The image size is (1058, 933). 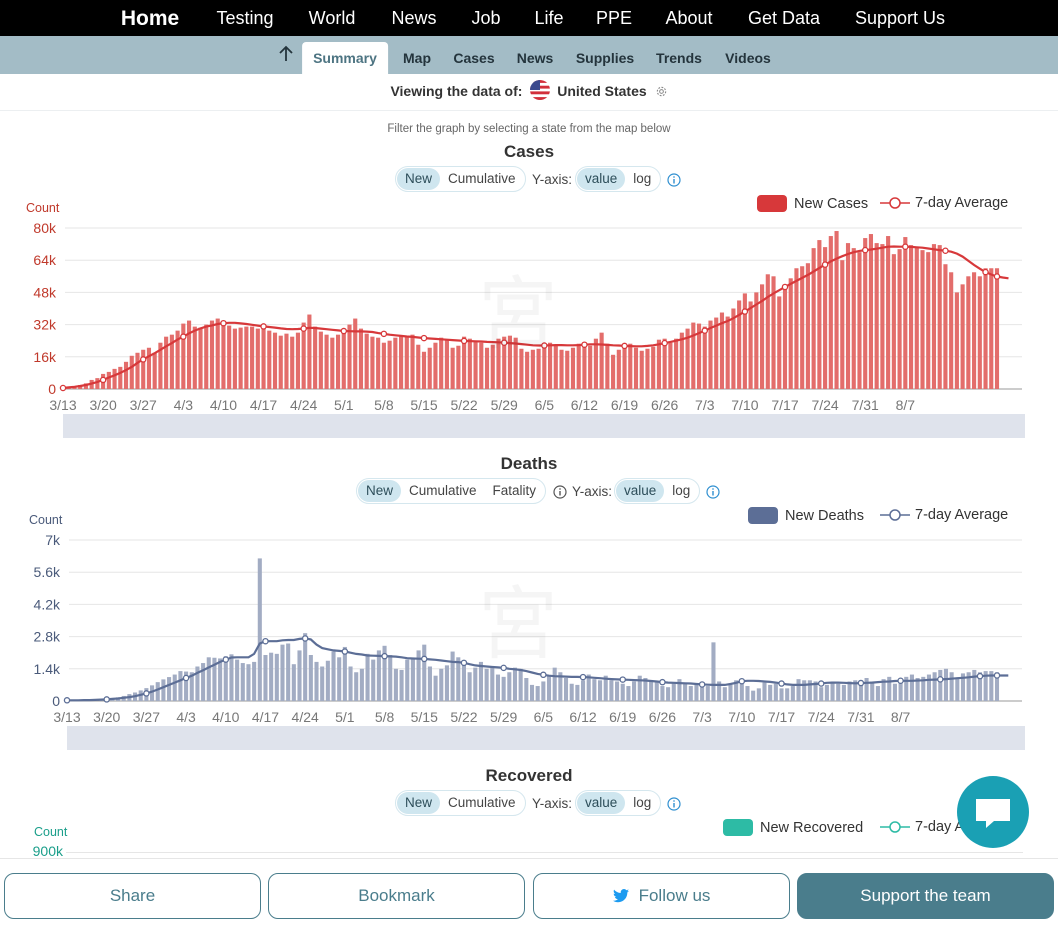 What do you see at coordinates (681, 491) in the screenshot?
I see `deaths-log-option: log` at bounding box center [681, 491].